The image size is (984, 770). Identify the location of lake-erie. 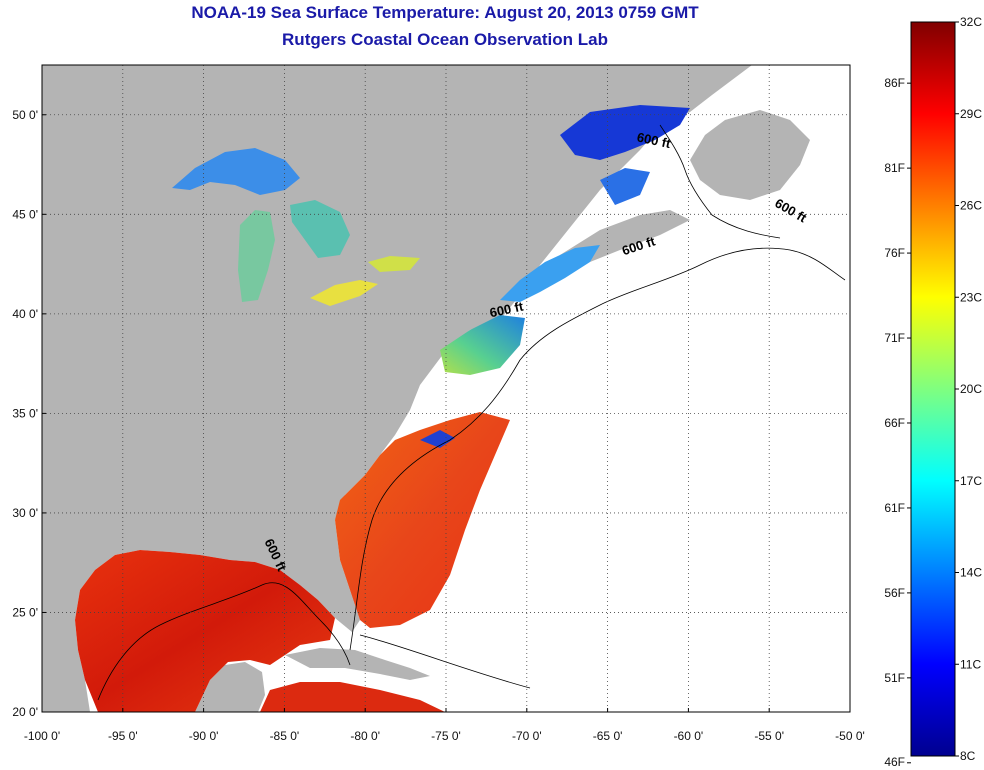
(344, 293).